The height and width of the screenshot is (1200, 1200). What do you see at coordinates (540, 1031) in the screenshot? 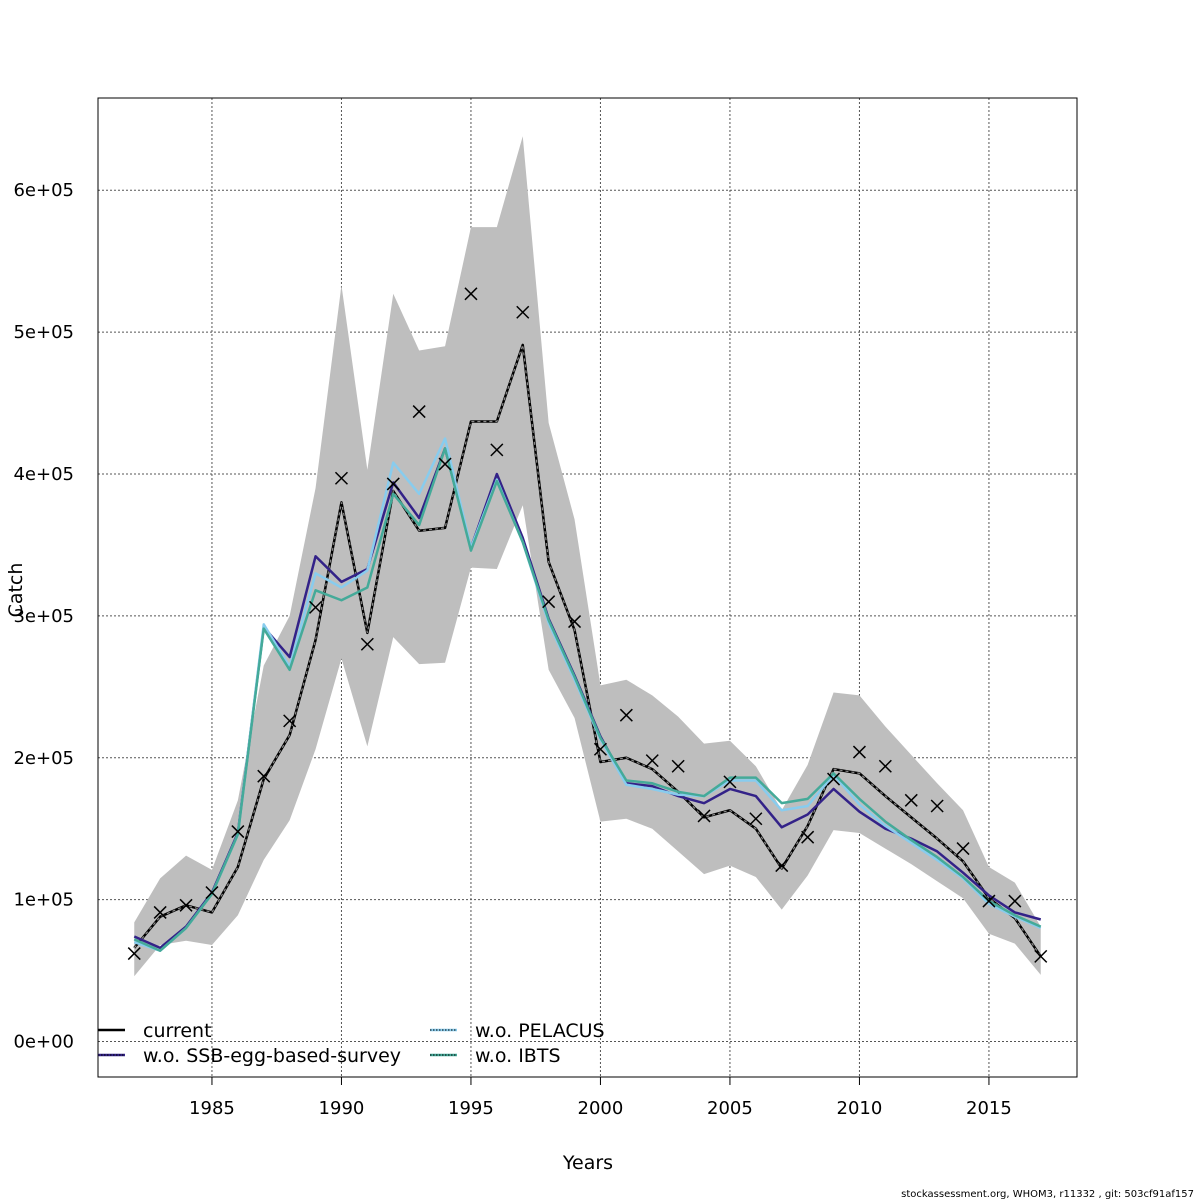
I see `legend-label: w.o. PELACUS` at bounding box center [540, 1031].